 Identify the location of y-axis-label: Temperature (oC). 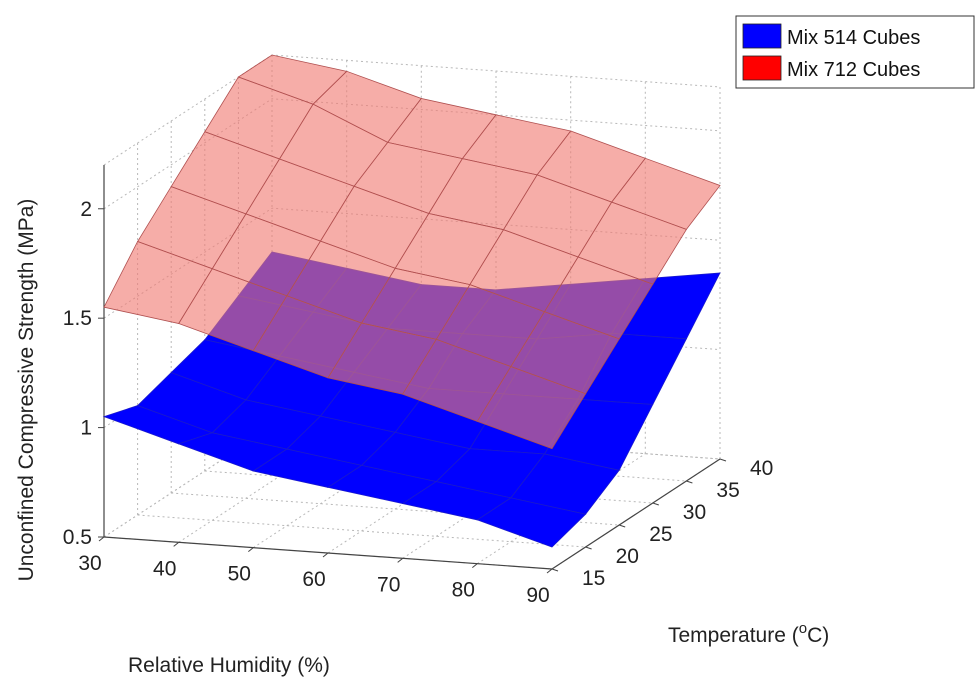
(748, 633).